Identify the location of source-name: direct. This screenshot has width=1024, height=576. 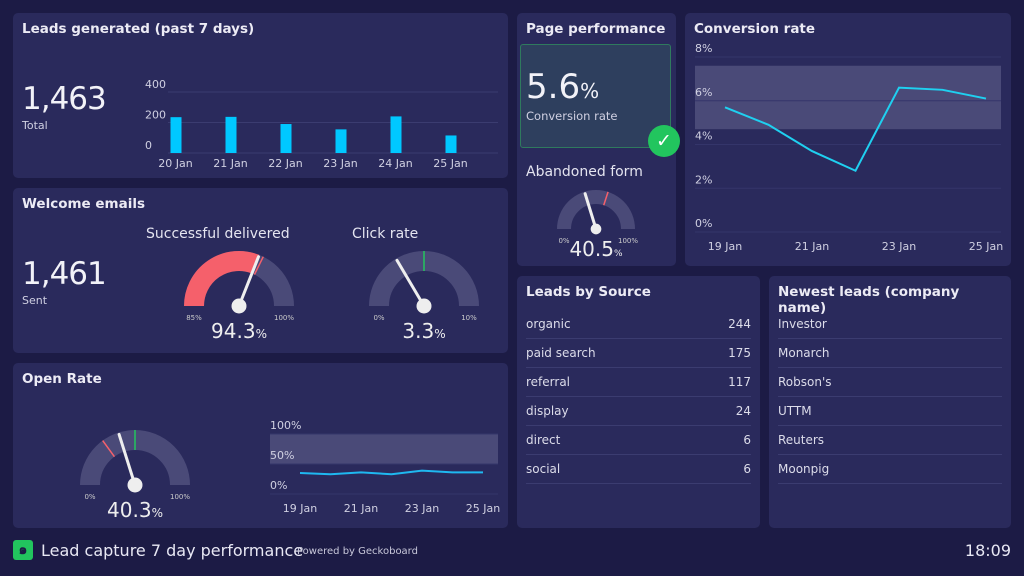
(543, 440).